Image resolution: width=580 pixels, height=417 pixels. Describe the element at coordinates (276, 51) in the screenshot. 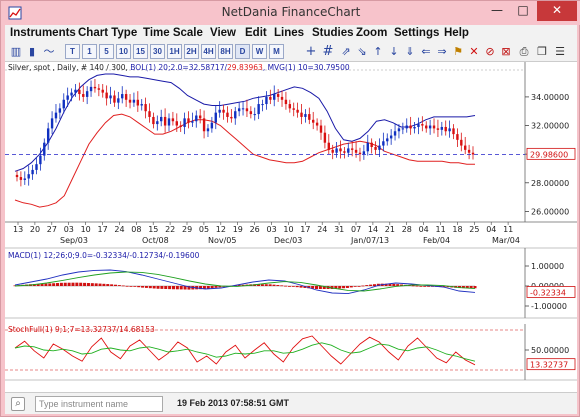

I see `interval-m-button: M` at that location.